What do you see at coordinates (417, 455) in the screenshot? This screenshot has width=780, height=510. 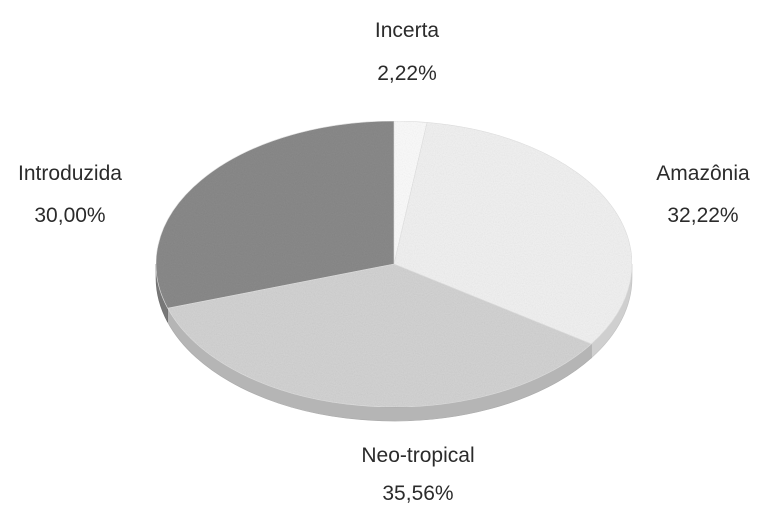 I see `slice-label-neo-tropical: Neo-tropical` at bounding box center [417, 455].